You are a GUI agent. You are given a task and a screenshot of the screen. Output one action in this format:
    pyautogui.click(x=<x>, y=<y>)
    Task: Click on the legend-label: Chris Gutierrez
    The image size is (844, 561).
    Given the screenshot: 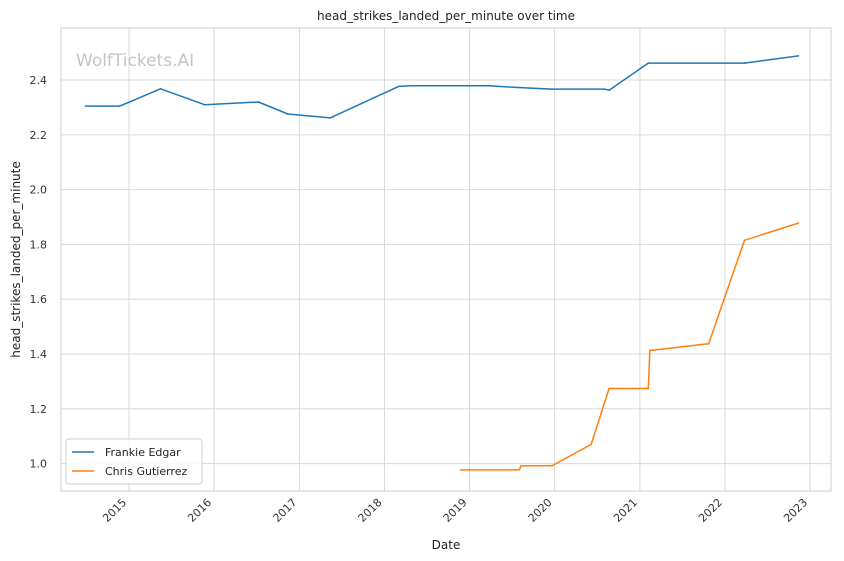 What is the action you would take?
    pyautogui.click(x=146, y=471)
    